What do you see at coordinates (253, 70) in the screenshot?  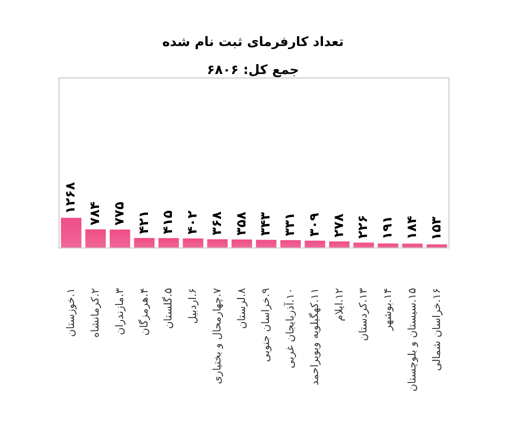 I see `chart-subtitle: جمع کل: ۶۸۰۶` at bounding box center [253, 70].